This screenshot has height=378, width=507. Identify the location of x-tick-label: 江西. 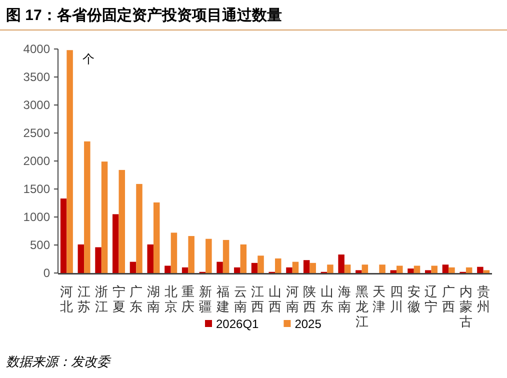
(257, 299).